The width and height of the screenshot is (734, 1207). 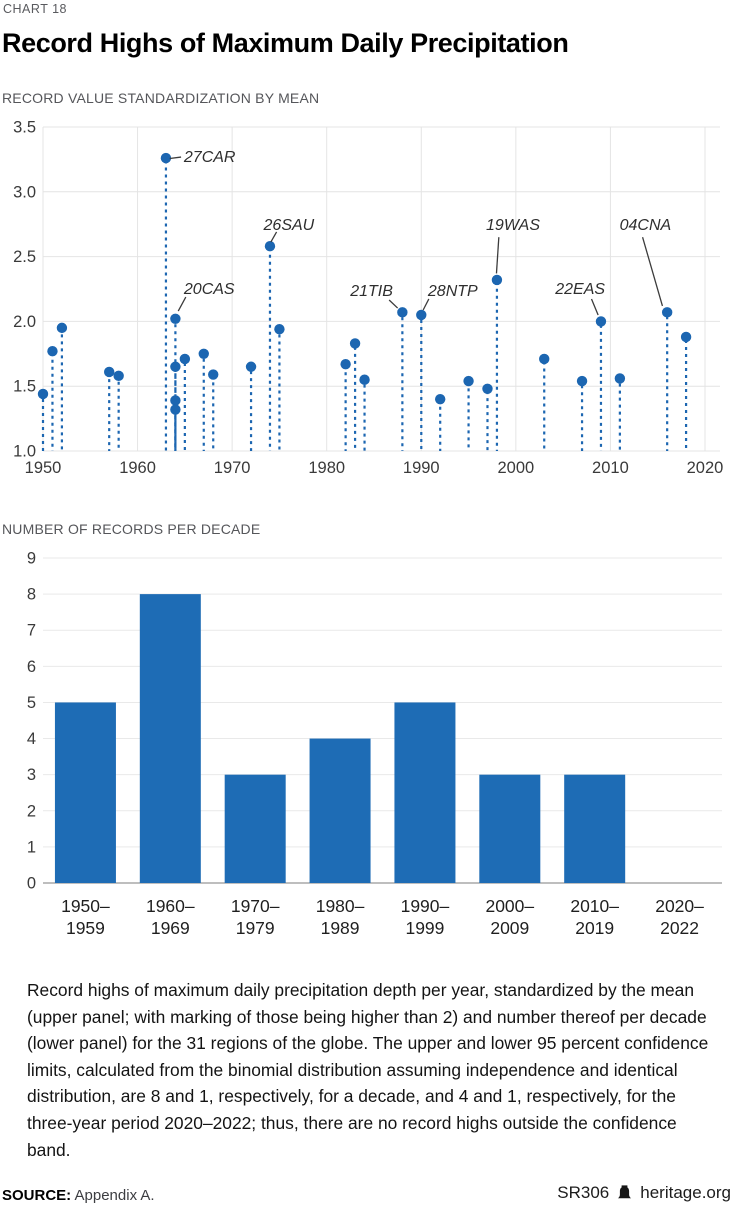 I want to click on category-label: 1979, so click(x=255, y=928).